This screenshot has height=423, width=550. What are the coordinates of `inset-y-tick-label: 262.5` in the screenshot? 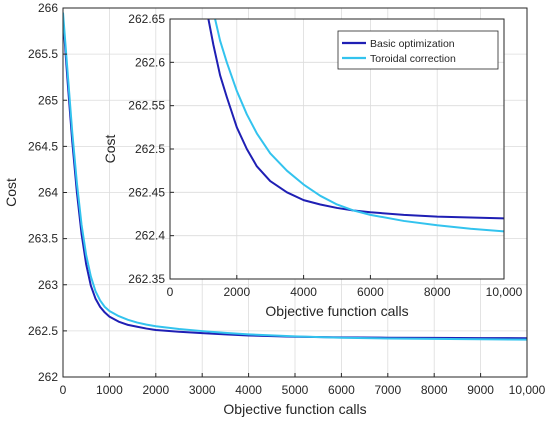 It's located at (150, 149).